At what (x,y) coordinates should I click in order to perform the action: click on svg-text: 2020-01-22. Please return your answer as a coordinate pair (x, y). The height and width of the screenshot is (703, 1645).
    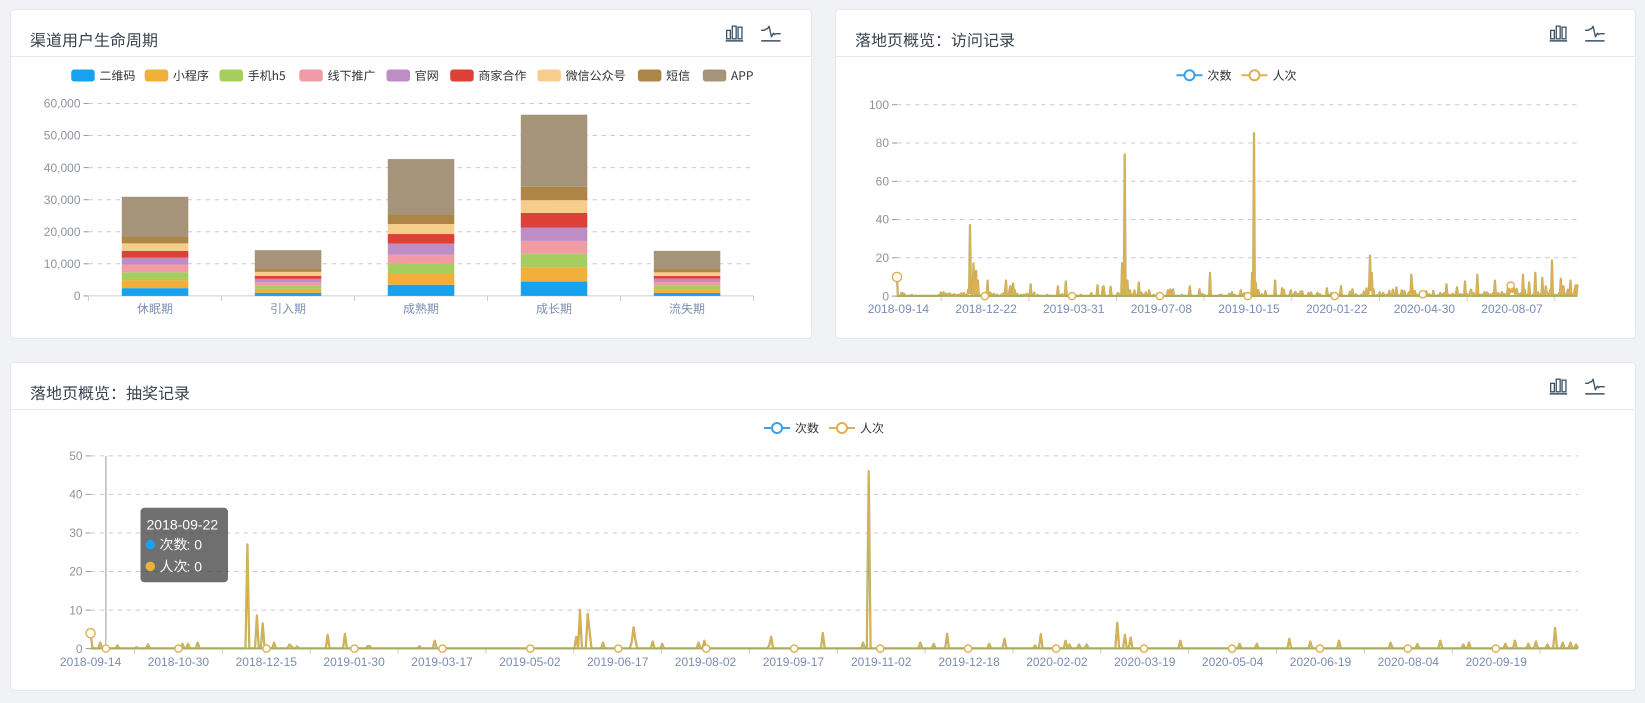
    Looking at the image, I should click on (1337, 309).